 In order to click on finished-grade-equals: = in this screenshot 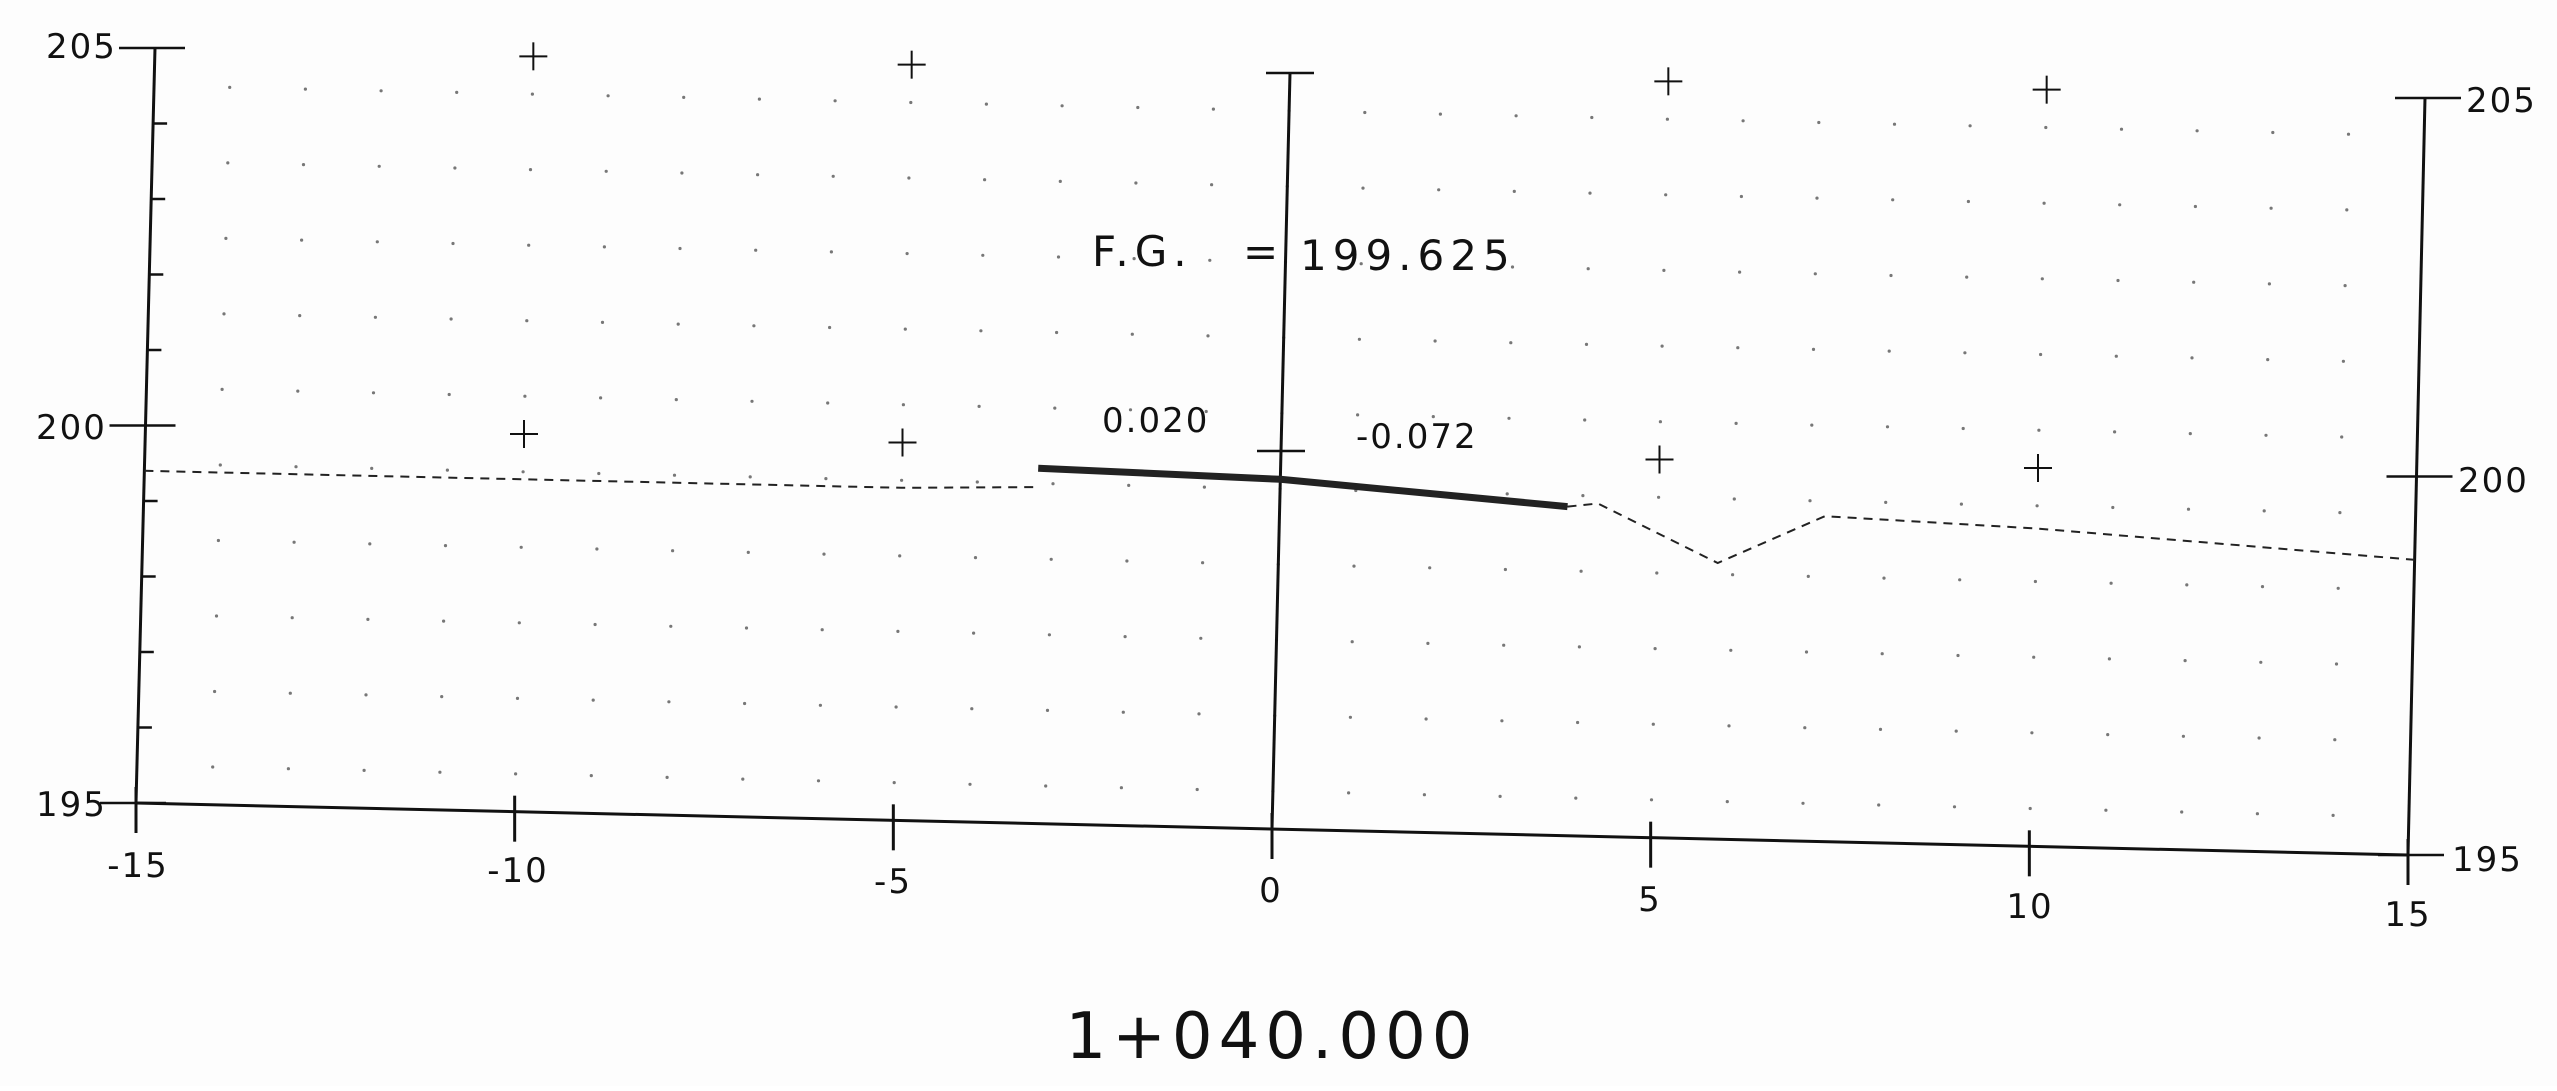, I will do `click(1263, 251)`.